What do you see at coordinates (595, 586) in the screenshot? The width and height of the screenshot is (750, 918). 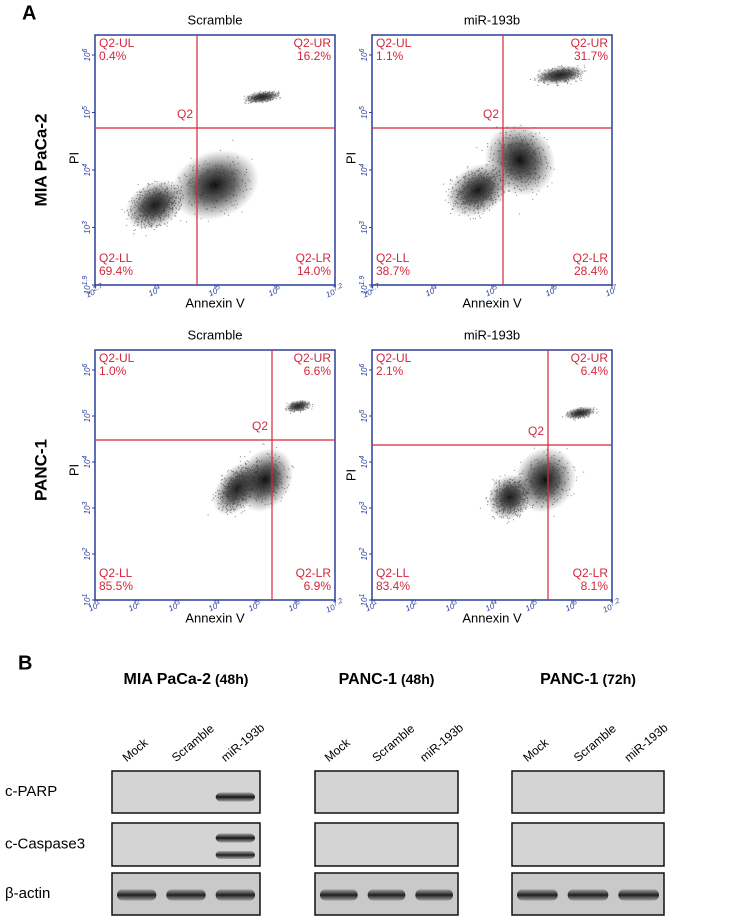 I see `quadrant-percent: 8.1%` at bounding box center [595, 586].